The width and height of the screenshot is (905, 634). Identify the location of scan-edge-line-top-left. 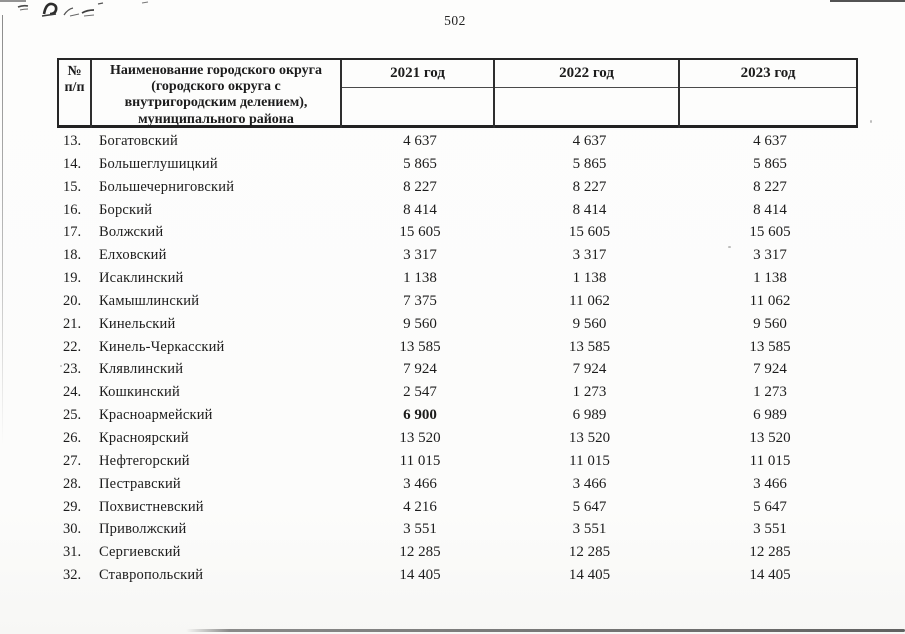
(13, 1).